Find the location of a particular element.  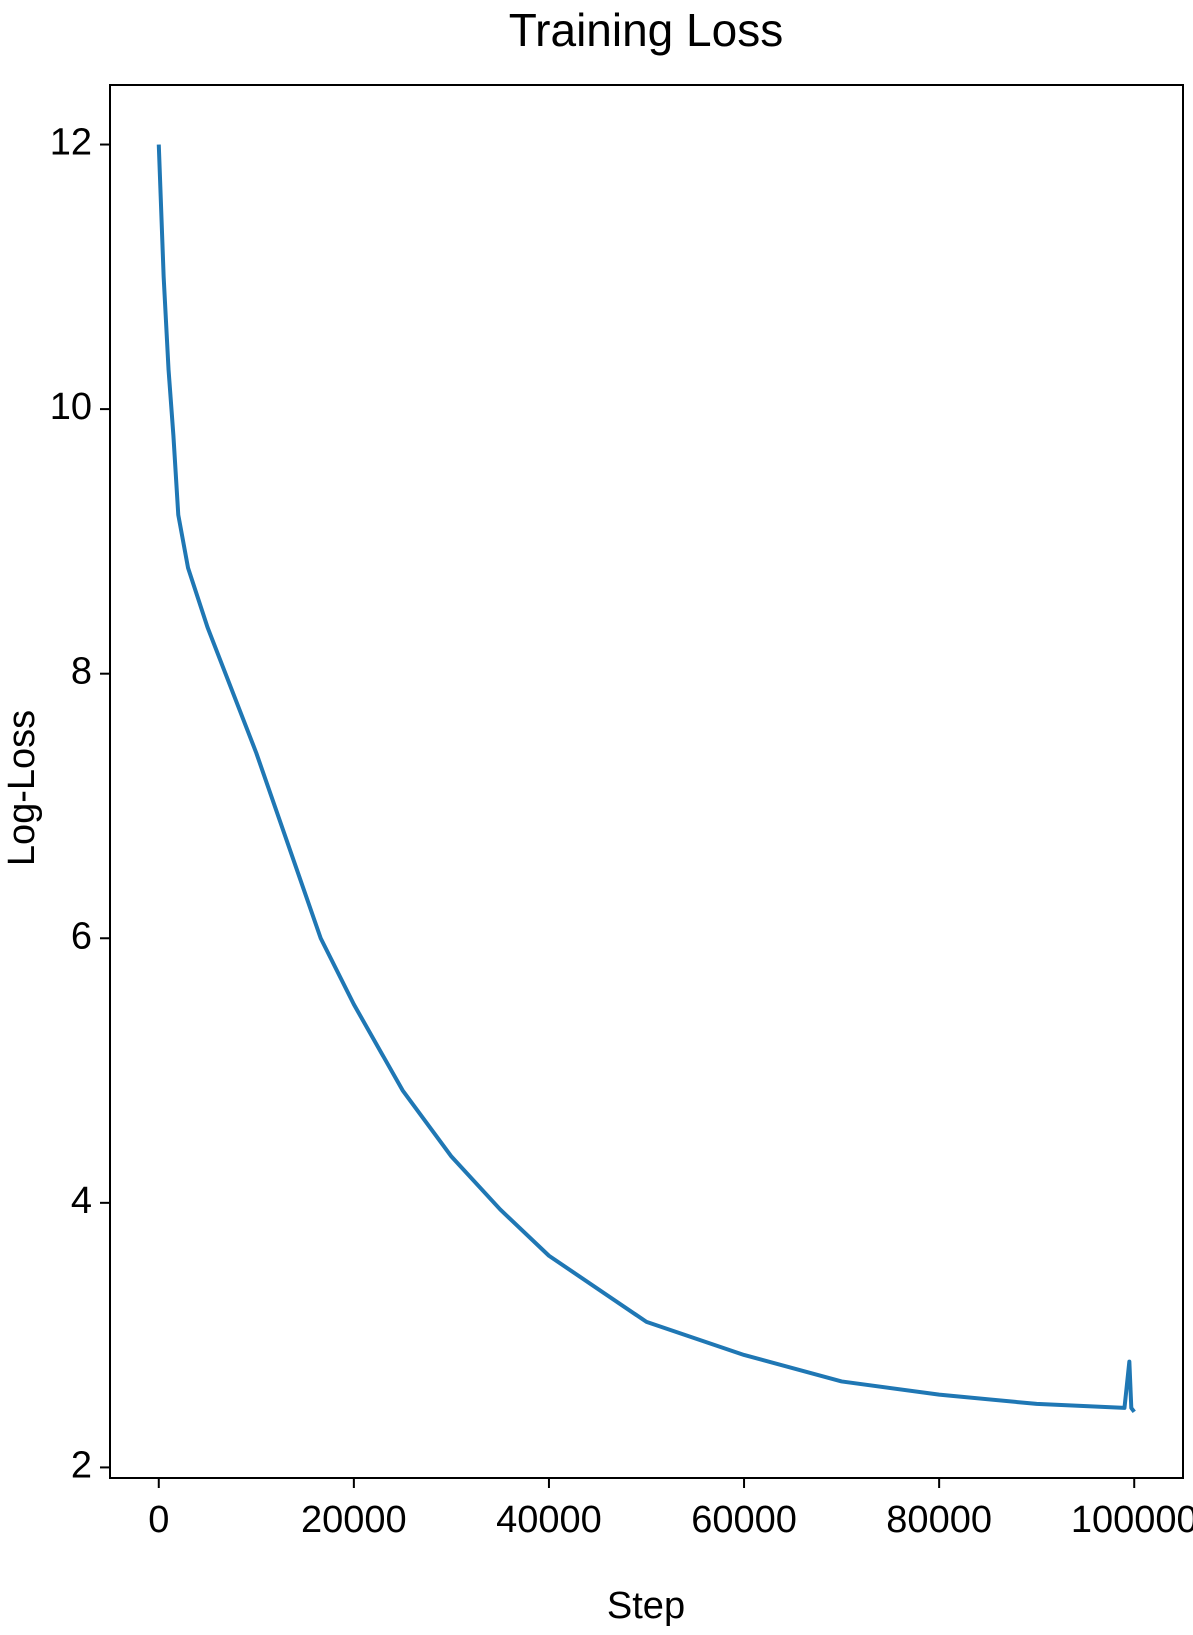

x-tick-label: 80000 is located at coordinates (939, 1520).